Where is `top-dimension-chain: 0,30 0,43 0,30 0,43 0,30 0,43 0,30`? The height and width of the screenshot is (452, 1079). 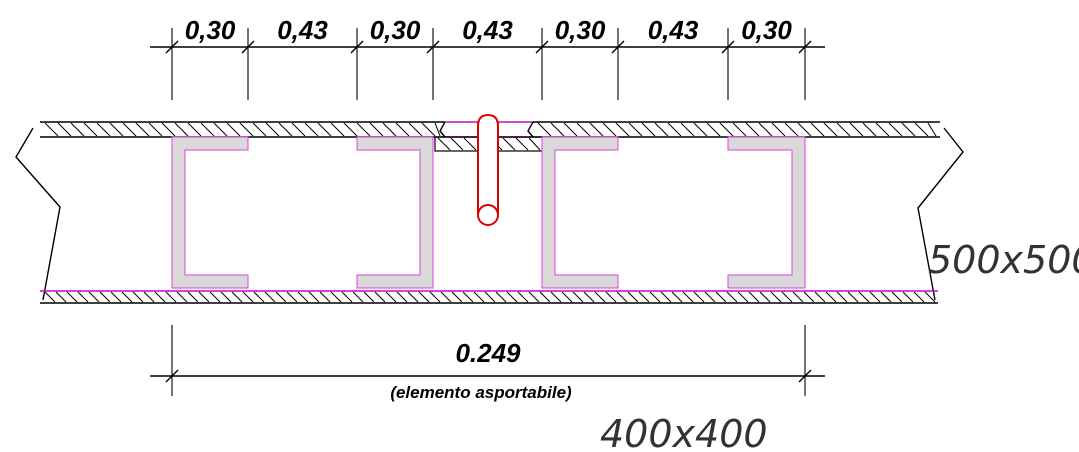
top-dimension-chain: 0,30 0,43 0,30 0,43 0,30 0,43 0,30 is located at coordinates (487, 57).